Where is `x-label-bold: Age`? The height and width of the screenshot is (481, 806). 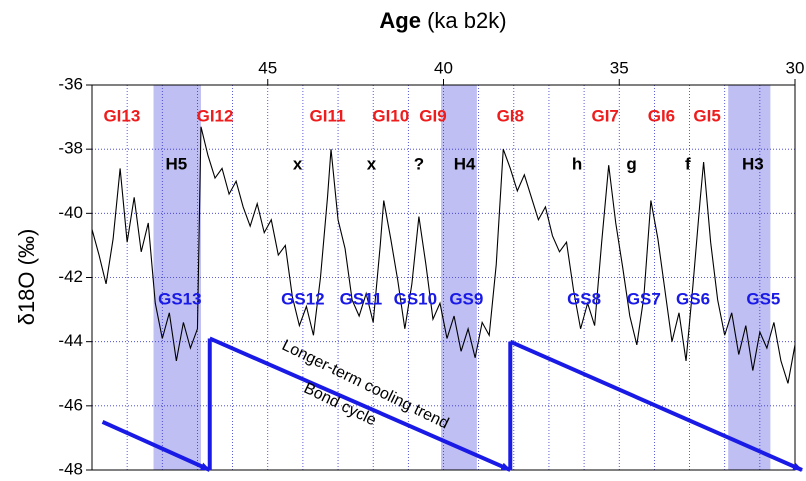 x-label-bold: Age is located at coordinates (400, 20).